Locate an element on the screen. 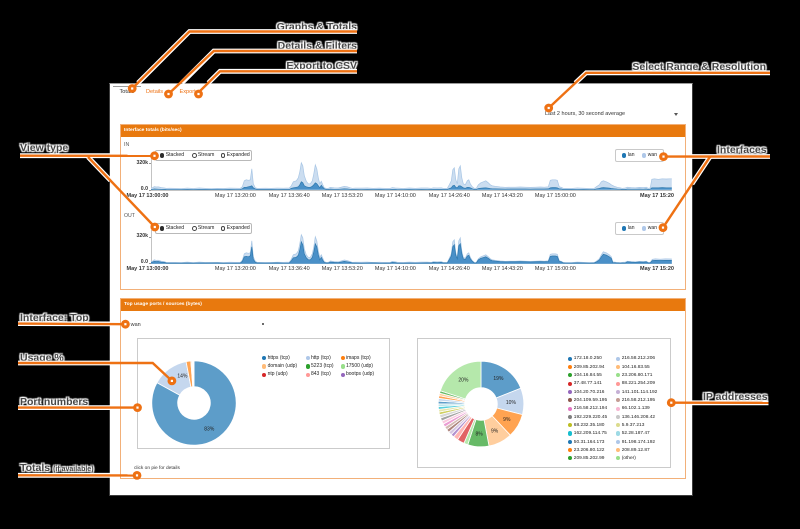 This screenshot has height=529, width=800. svg-text: 8% is located at coordinates (479, 435).